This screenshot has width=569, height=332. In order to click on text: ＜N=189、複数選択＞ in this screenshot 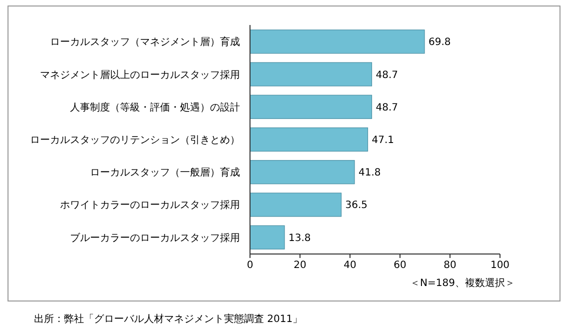, I will do `click(462, 283)`.